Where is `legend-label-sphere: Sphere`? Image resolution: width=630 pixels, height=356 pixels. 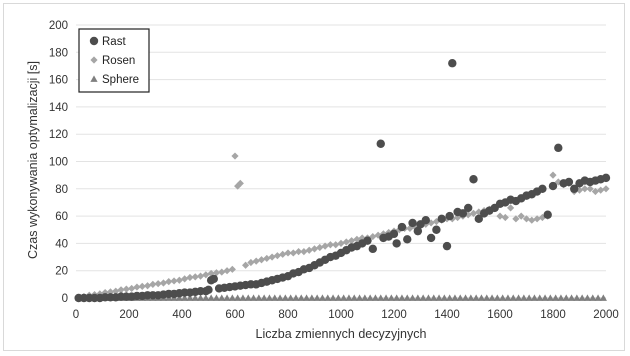 legend-label-sphere: Sphere is located at coordinates (120, 80).